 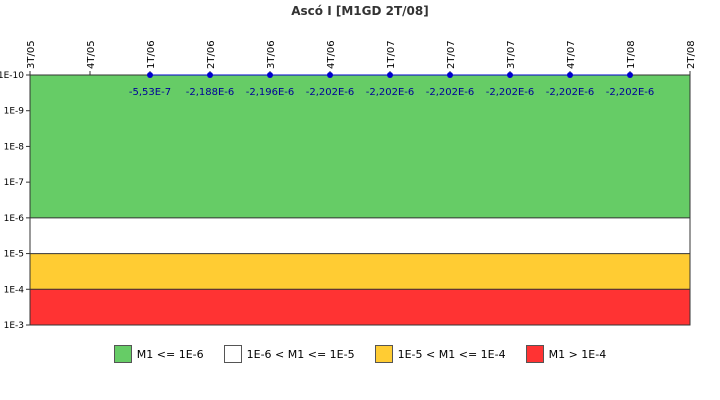 I want to click on x-tick-label: 2T/06, so click(x=211, y=54).